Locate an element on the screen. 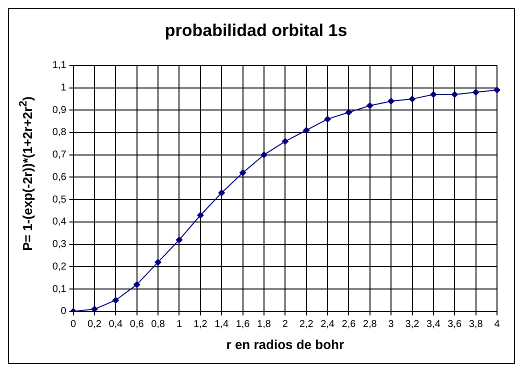  y-tick-label: 0,9 is located at coordinates (59, 110).